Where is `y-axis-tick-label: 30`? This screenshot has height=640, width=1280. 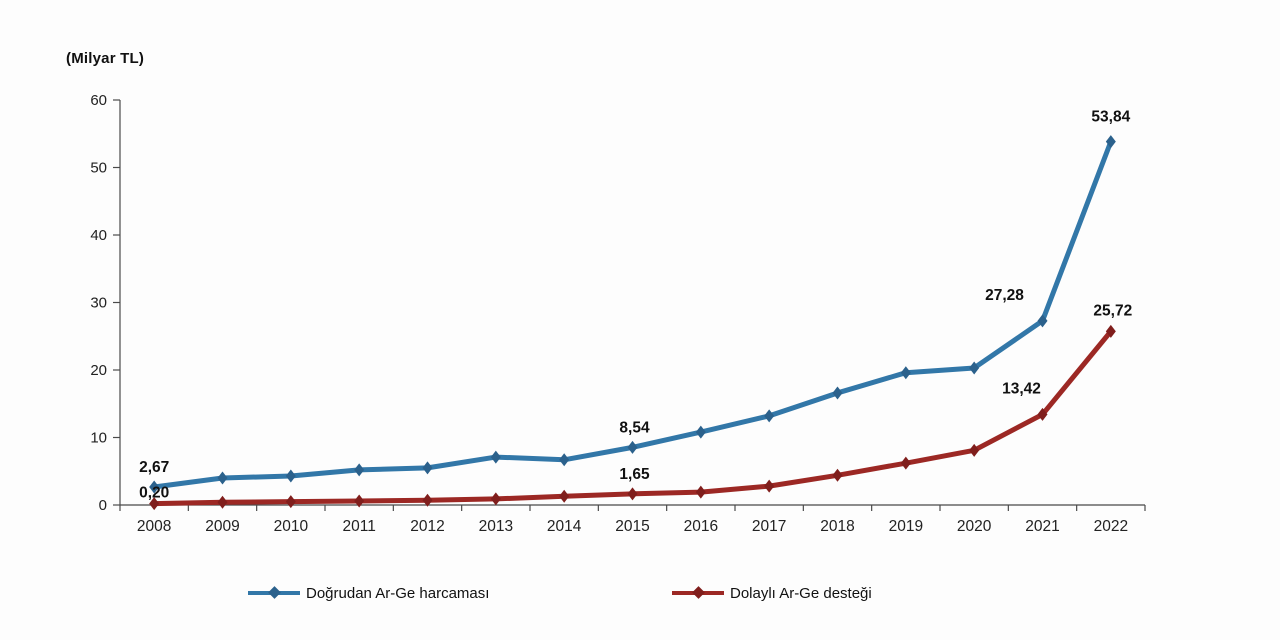 y-axis-tick-label: 30 is located at coordinates (98, 303).